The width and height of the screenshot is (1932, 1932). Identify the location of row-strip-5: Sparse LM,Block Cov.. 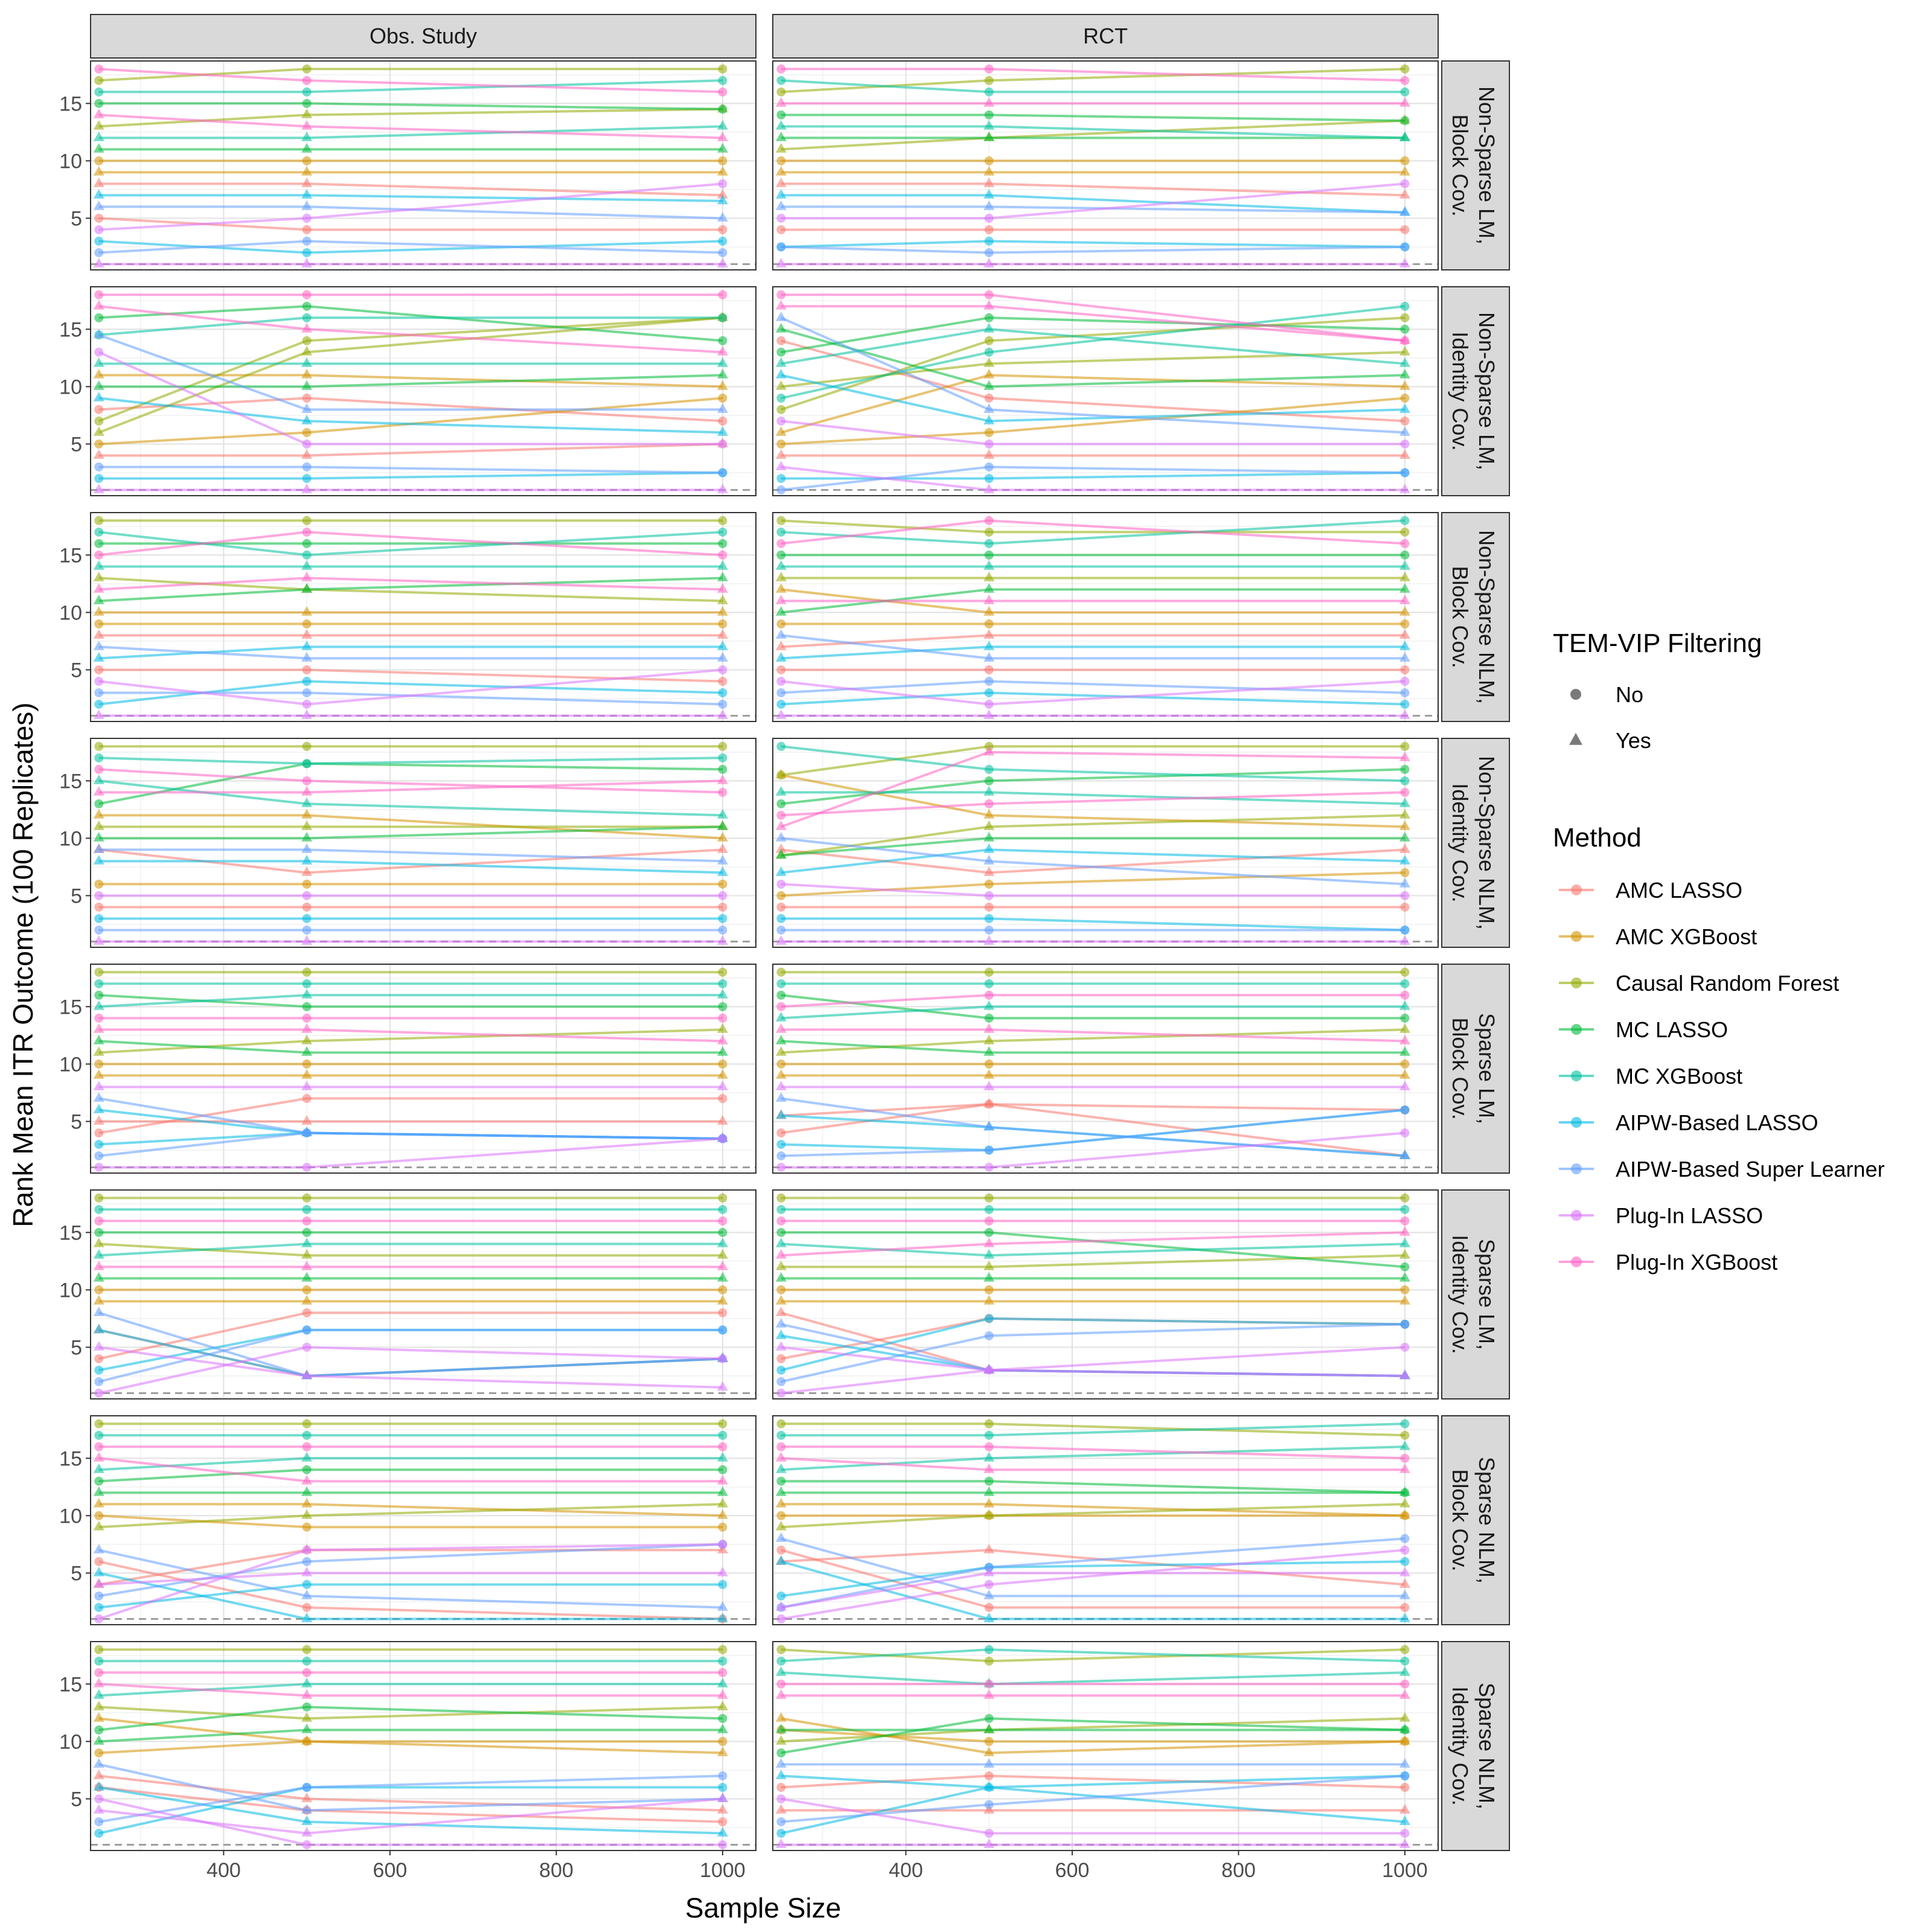
(1475, 1069).